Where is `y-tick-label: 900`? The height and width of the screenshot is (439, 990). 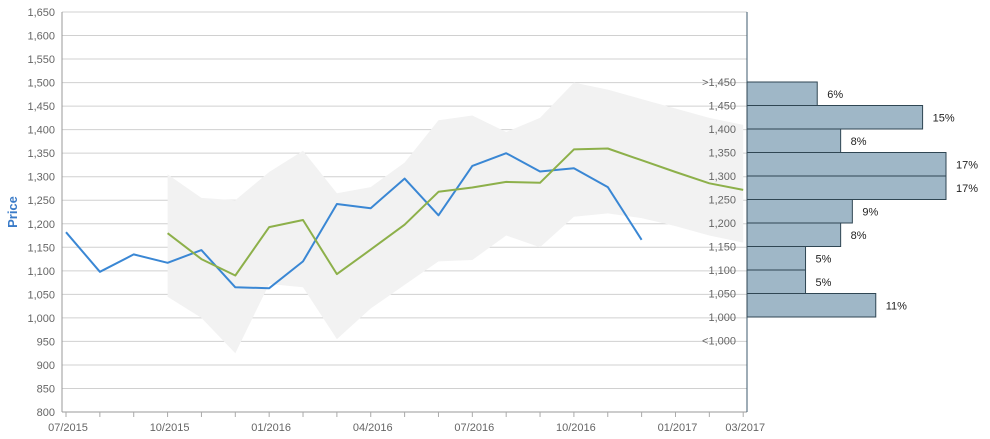
y-tick-label: 900 is located at coordinates (46, 366).